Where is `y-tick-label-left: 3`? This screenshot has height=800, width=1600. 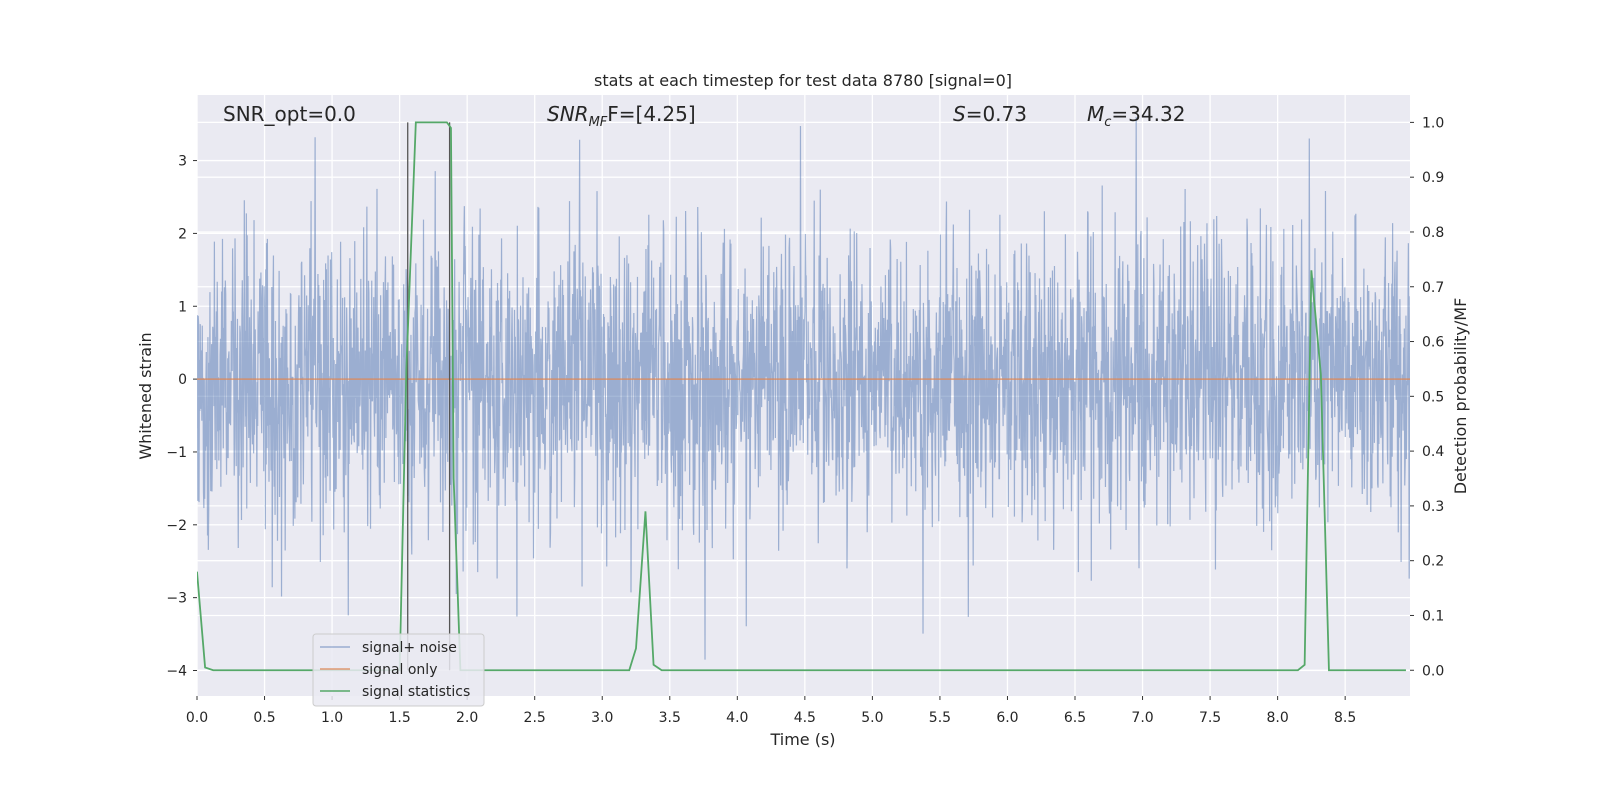
y-tick-label-left: 3 is located at coordinates (182, 162).